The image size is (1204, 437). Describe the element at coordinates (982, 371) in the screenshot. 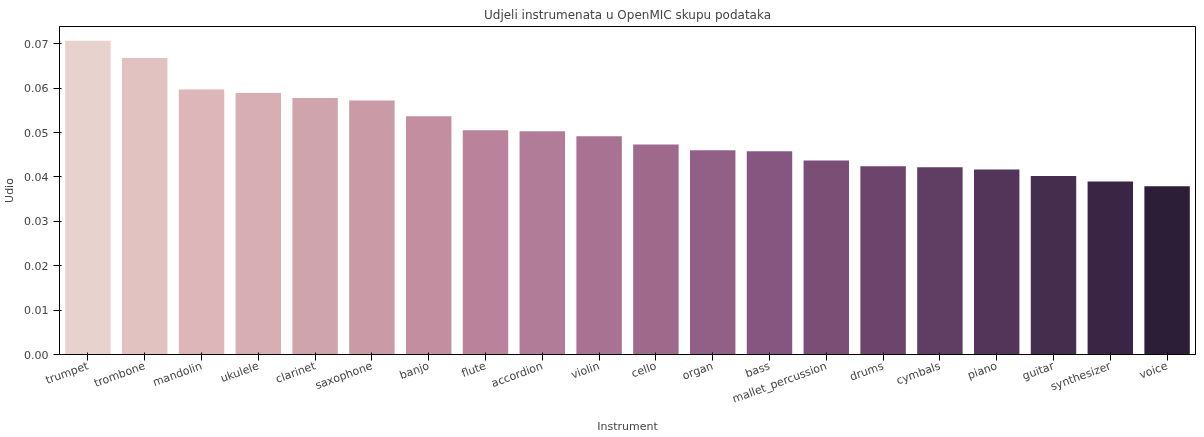

I see `x-tick-label: piano` at that location.